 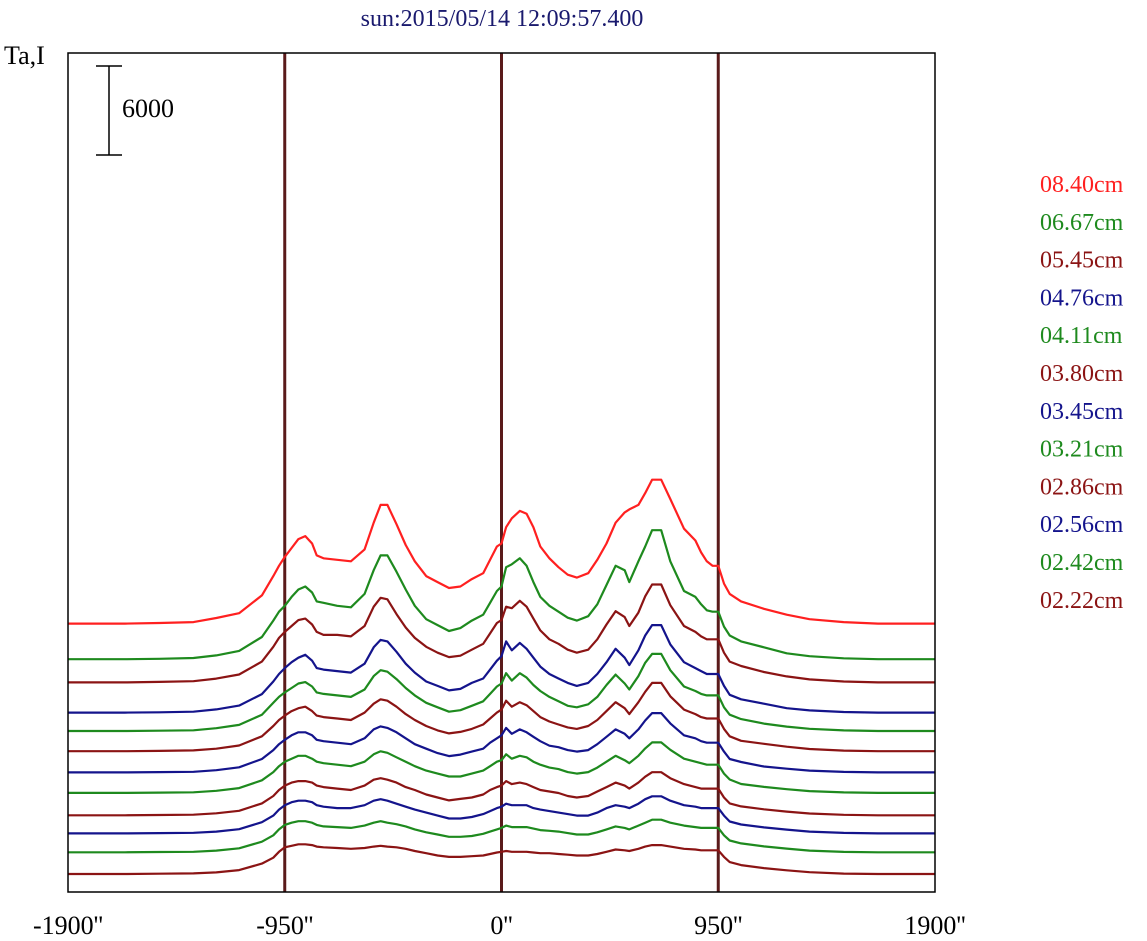 I want to click on legend-entry-7: 03.21cm, so click(x=1082, y=450).